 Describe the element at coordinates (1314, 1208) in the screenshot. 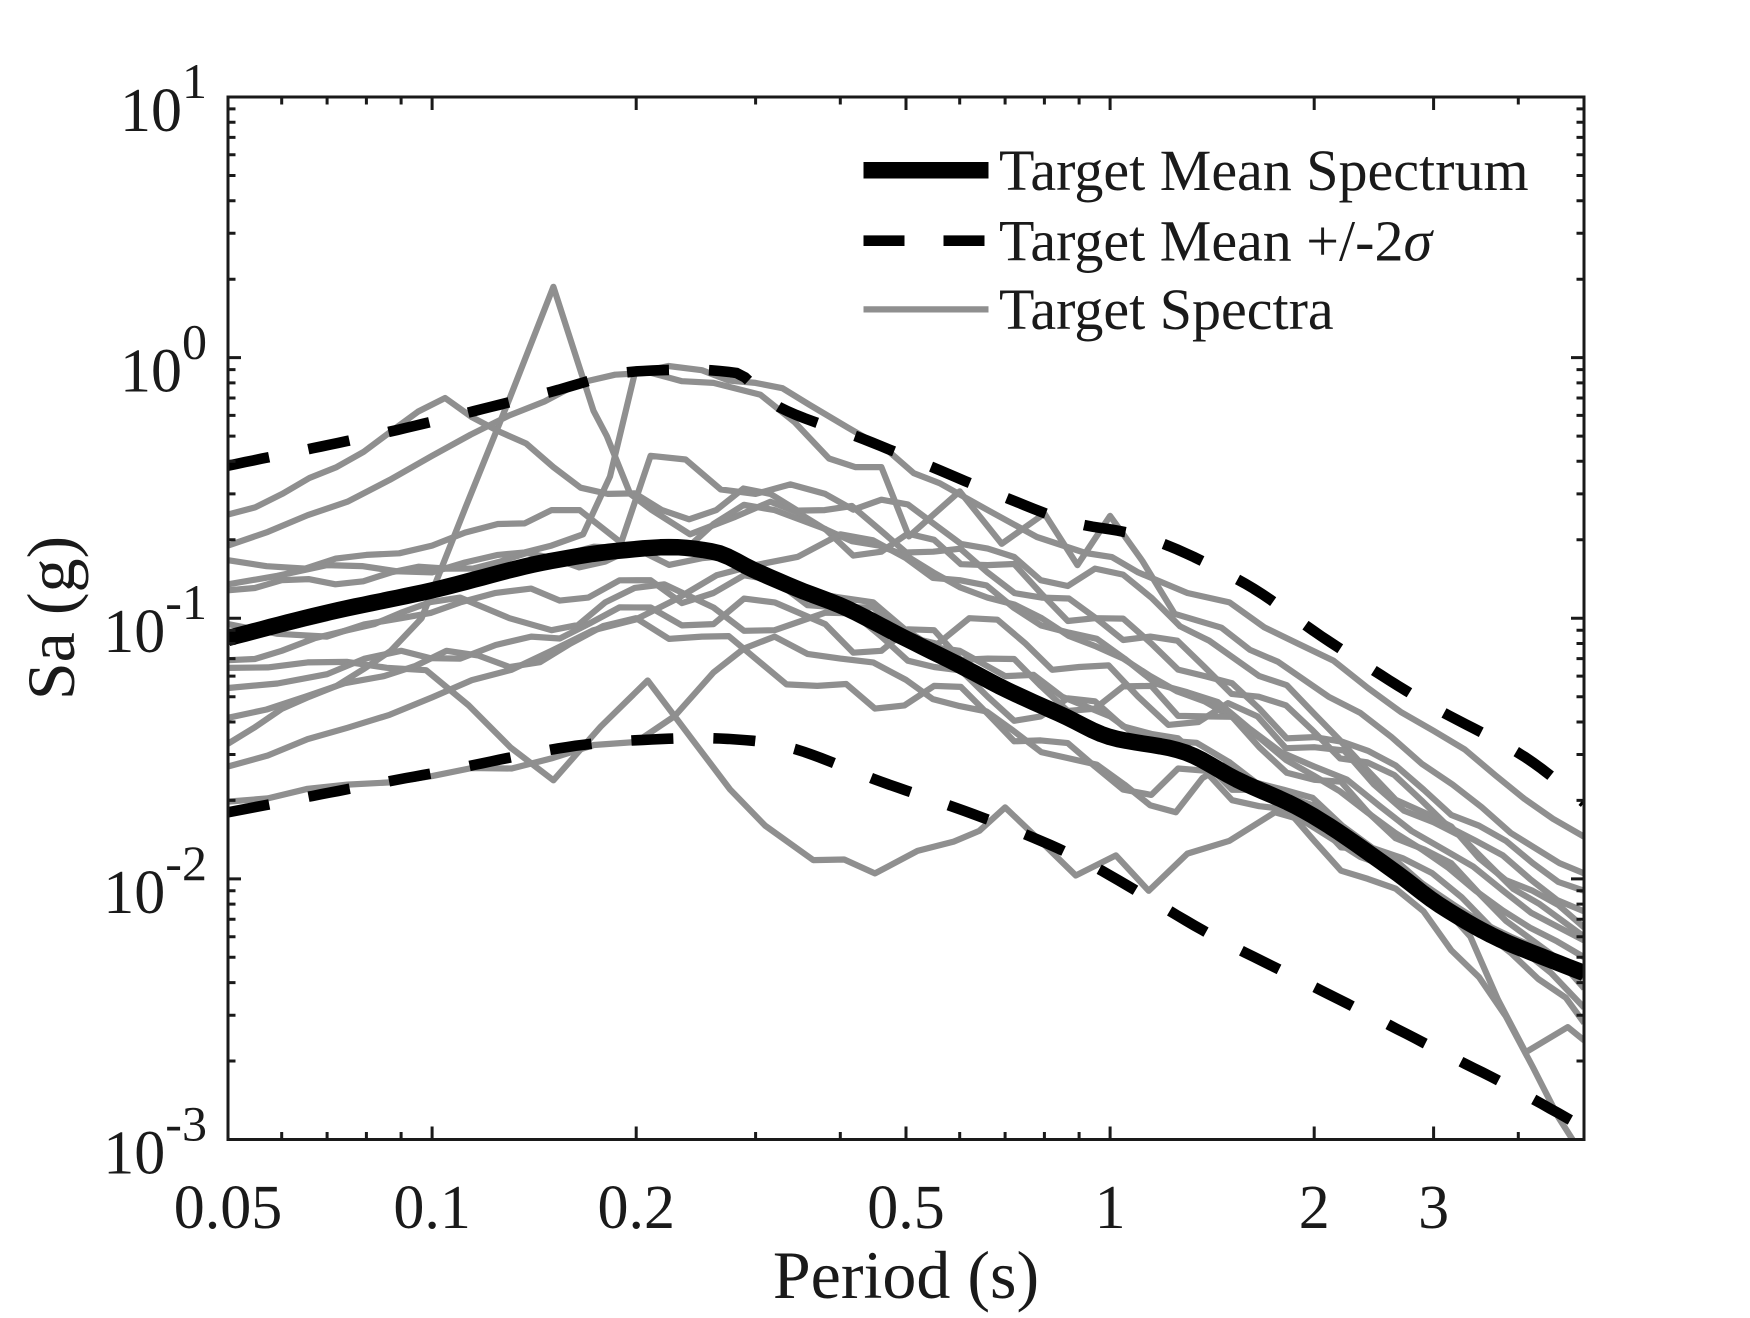

I see `svg-text: 2` at that location.